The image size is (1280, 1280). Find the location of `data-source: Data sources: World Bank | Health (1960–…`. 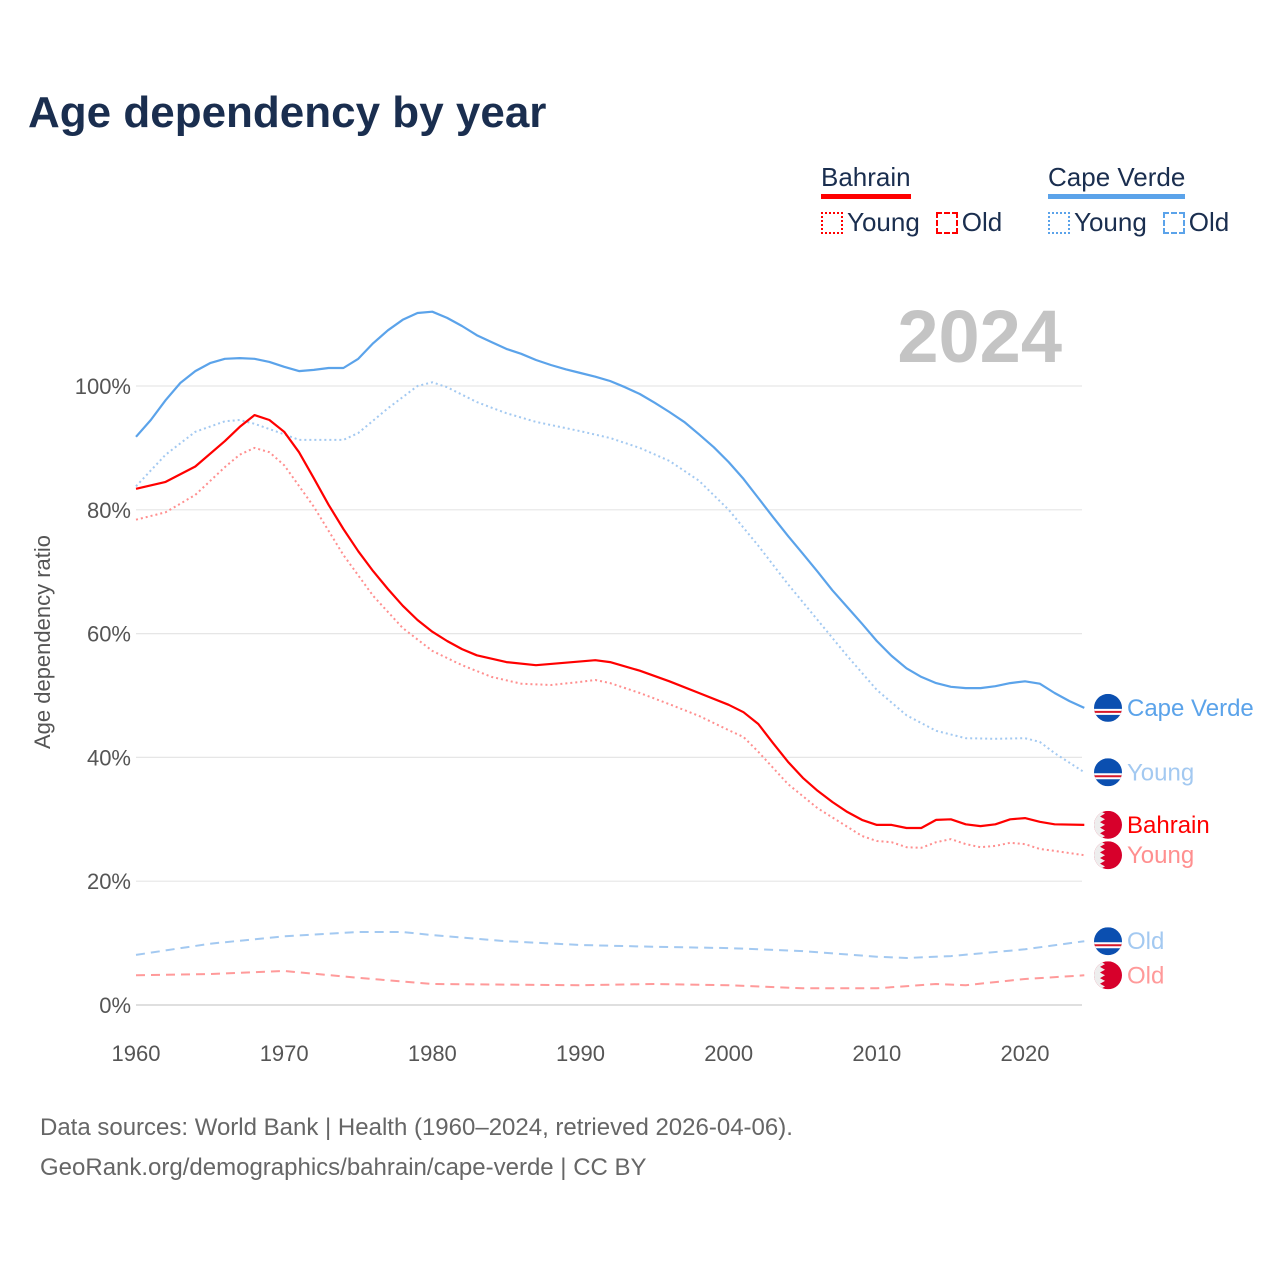

data-source: Data sources: World Bank | Health (1960–… is located at coordinates (416, 1127).